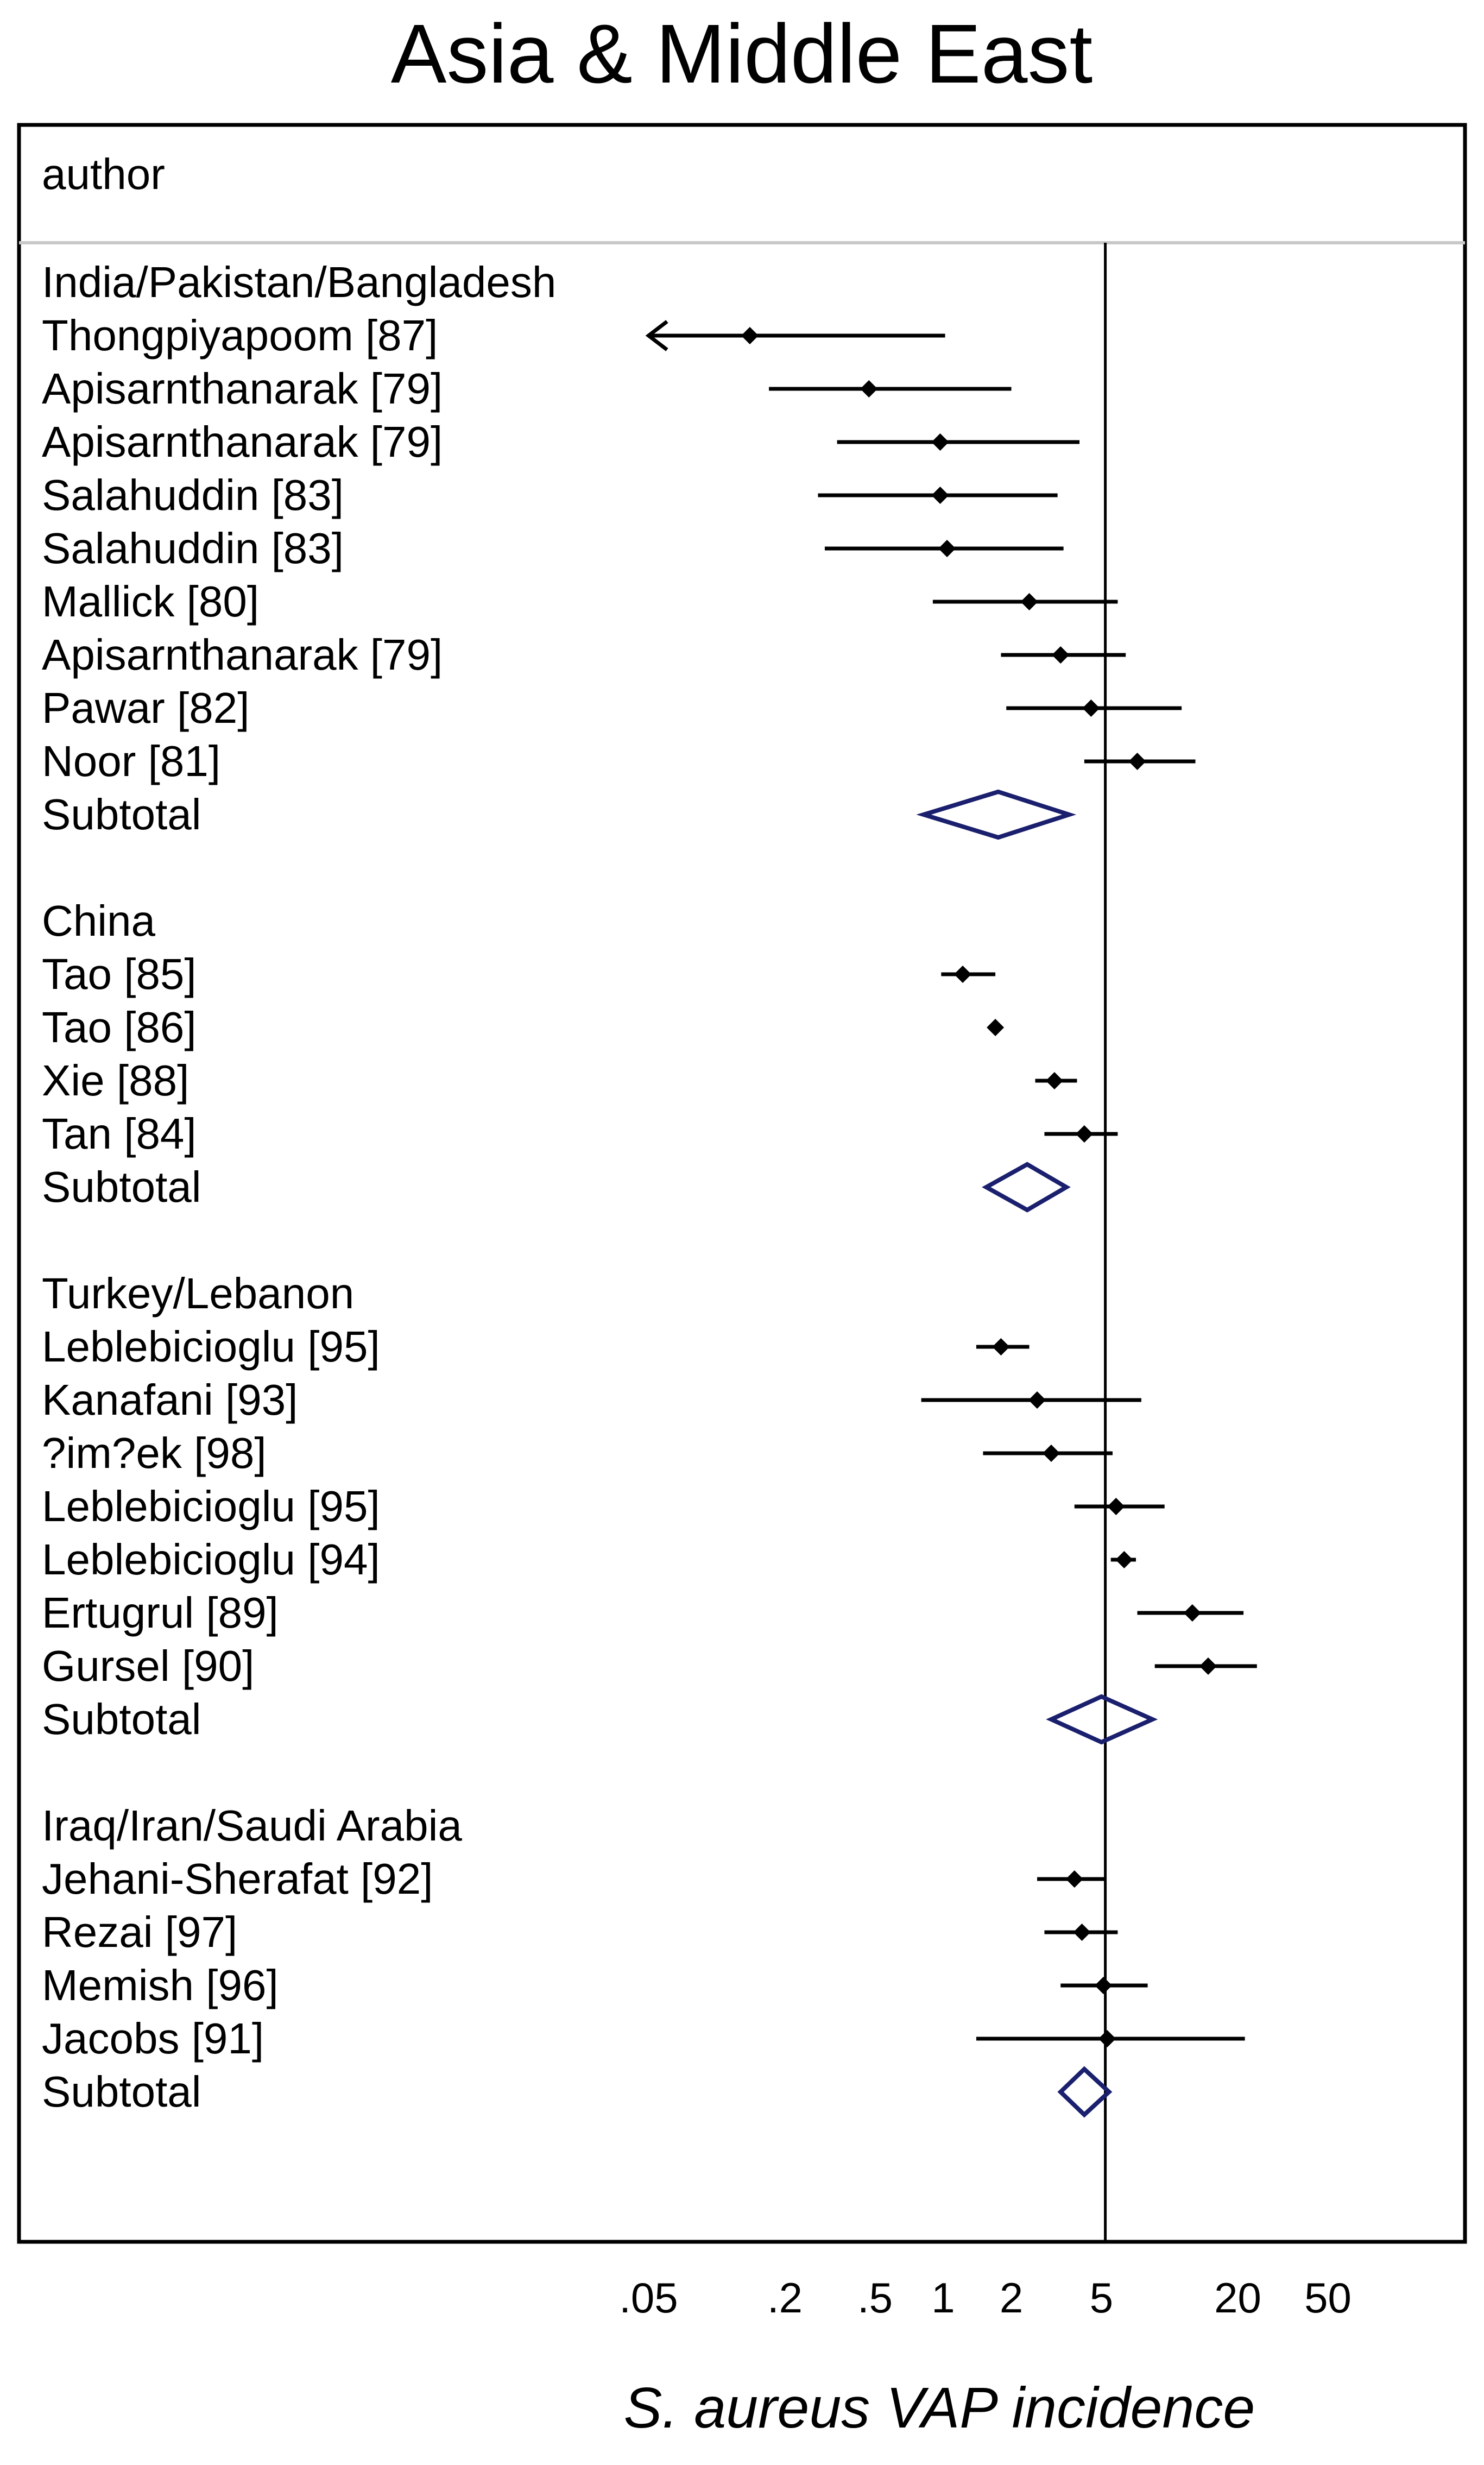 This screenshot has height=2465, width=1484. I want to click on ci-truncation-arrow, so click(656, 335).